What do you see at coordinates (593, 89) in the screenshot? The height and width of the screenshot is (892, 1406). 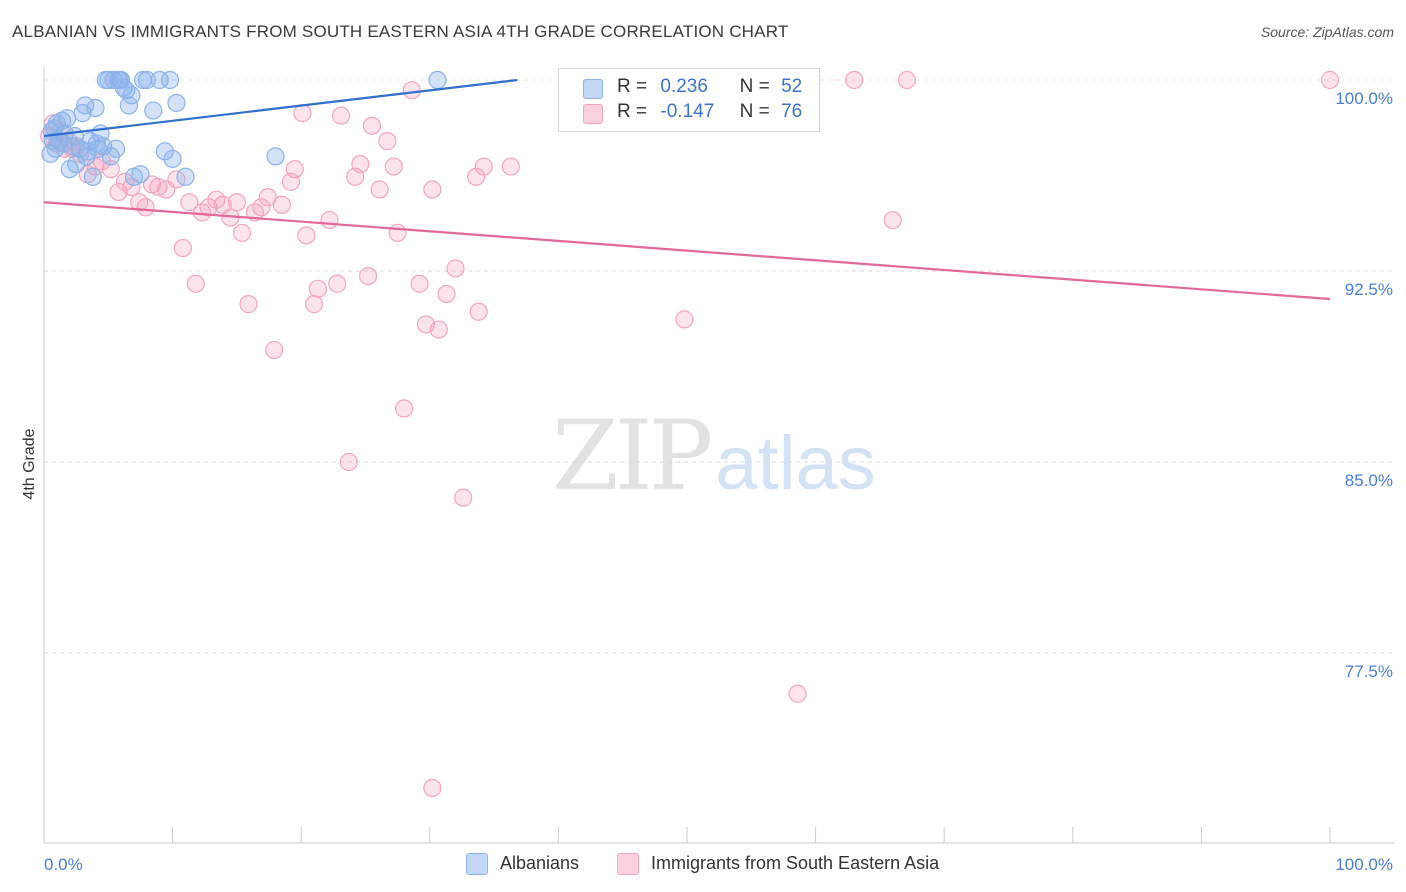 I see `albanians-swatch` at bounding box center [593, 89].